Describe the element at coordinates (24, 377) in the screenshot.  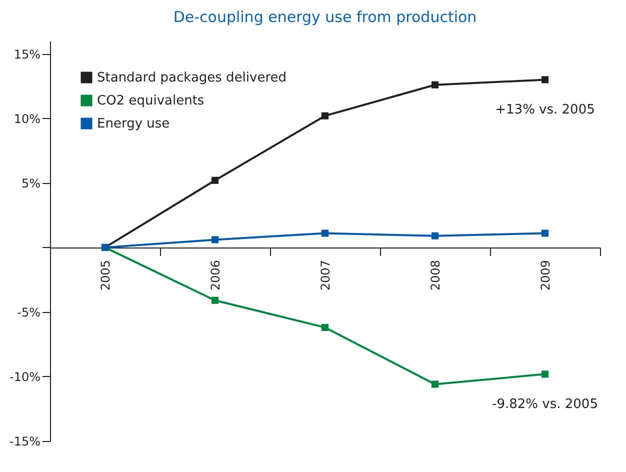
I see `y-tick-label: -10%` at that location.